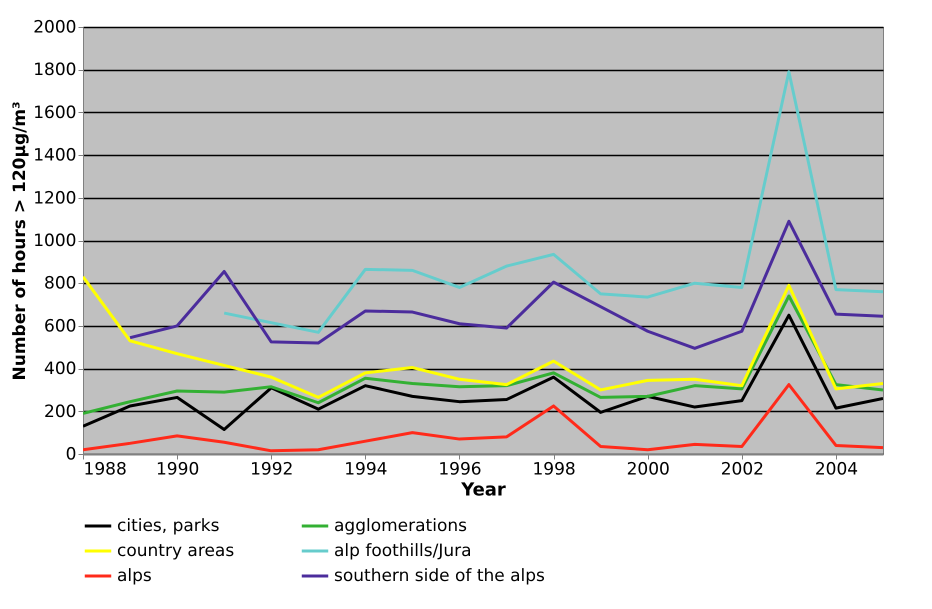 This screenshot has height=609, width=932. I want to click on x-tick-label: 1996, so click(460, 470).